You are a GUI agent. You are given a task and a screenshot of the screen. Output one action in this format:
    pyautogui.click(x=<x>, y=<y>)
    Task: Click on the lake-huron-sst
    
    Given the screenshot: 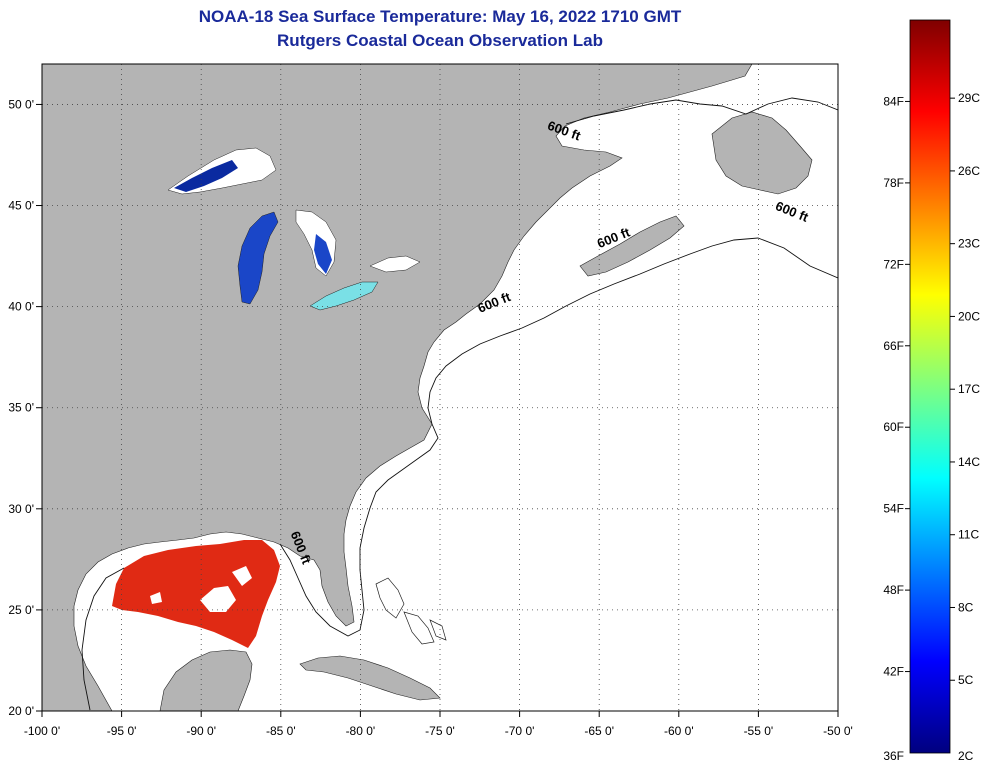 What is the action you would take?
    pyautogui.click(x=323, y=254)
    